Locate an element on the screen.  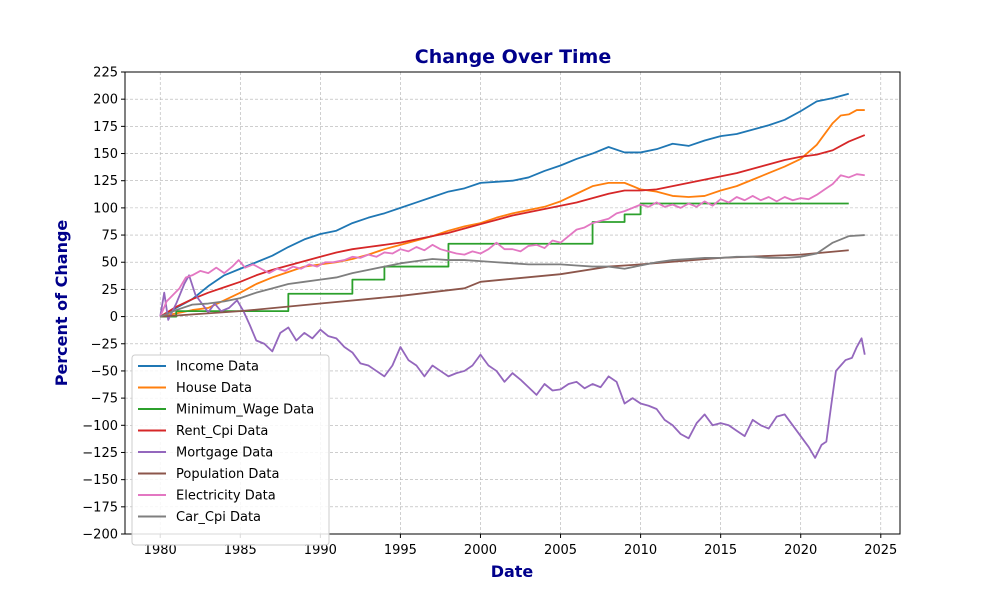
legend-box is located at coordinates (230, 450).